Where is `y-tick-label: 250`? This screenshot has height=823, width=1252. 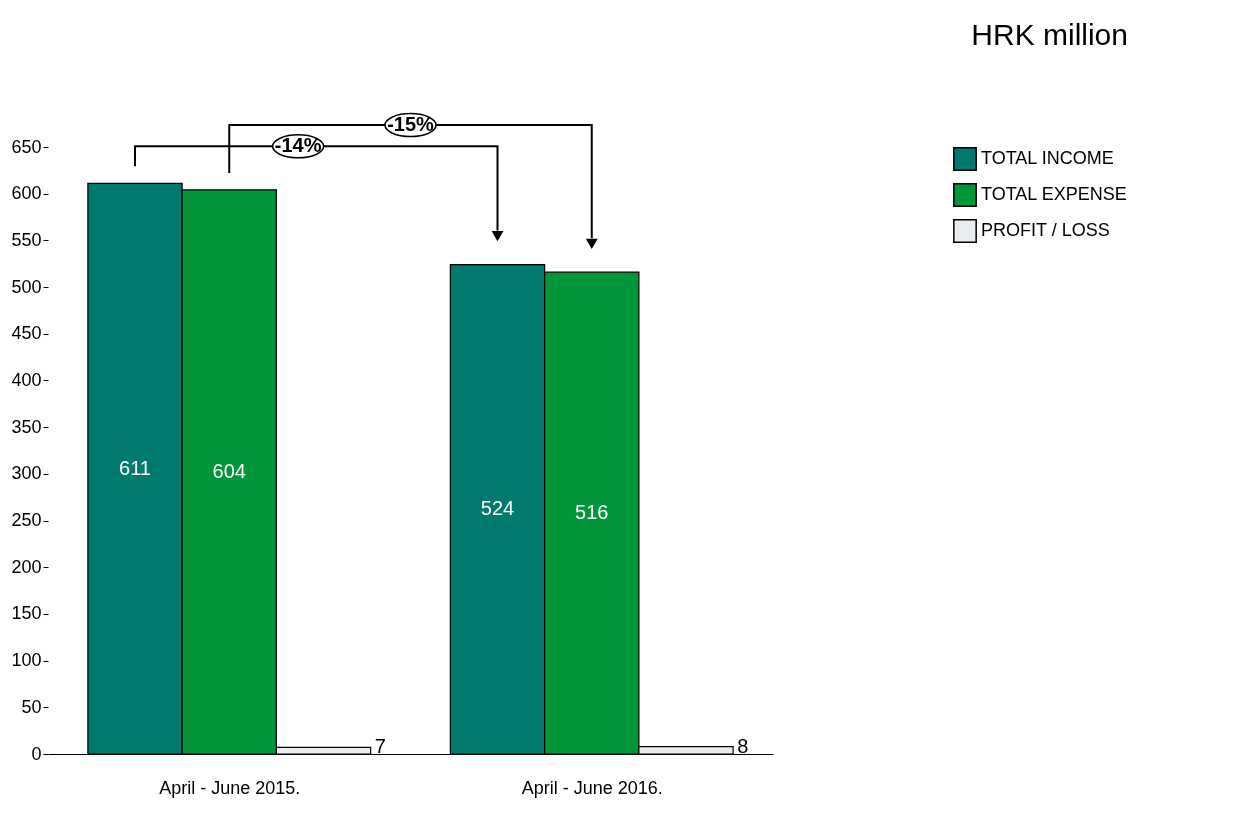 y-tick-label: 250 is located at coordinates (26, 520).